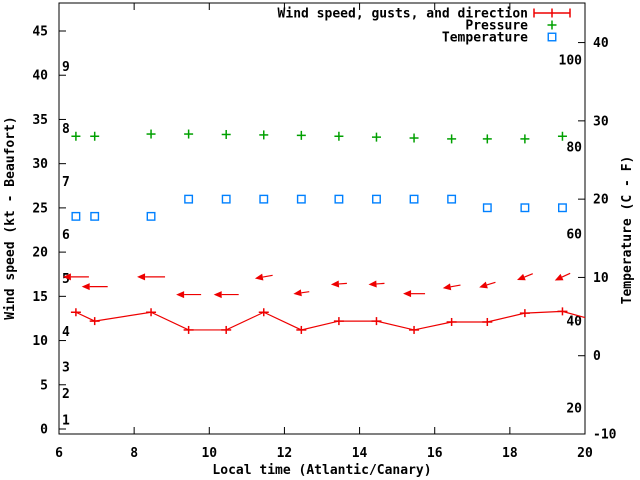 This screenshot has height=480, width=640. I want to click on beaufort-label: 5, so click(66, 279).